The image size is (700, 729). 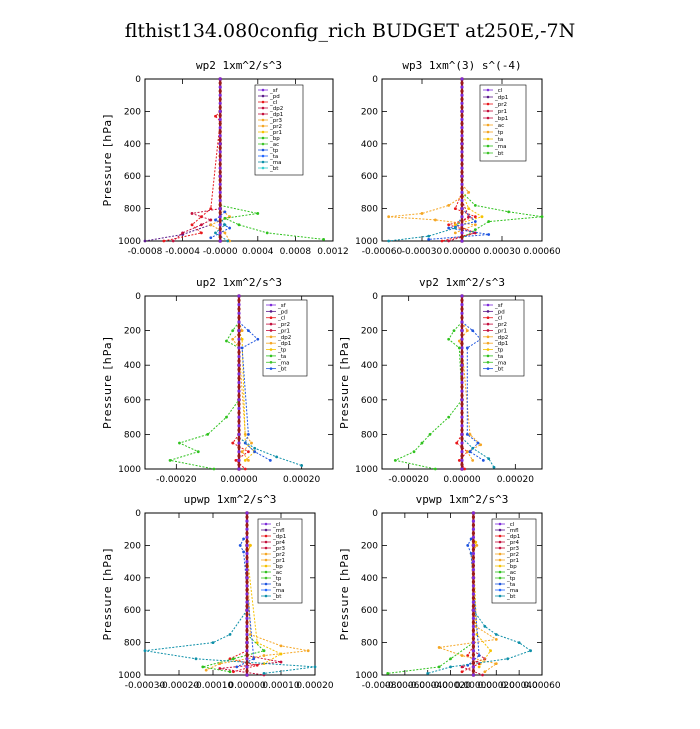 I want to click on legend-label: _pr2, so click(x=500, y=105).